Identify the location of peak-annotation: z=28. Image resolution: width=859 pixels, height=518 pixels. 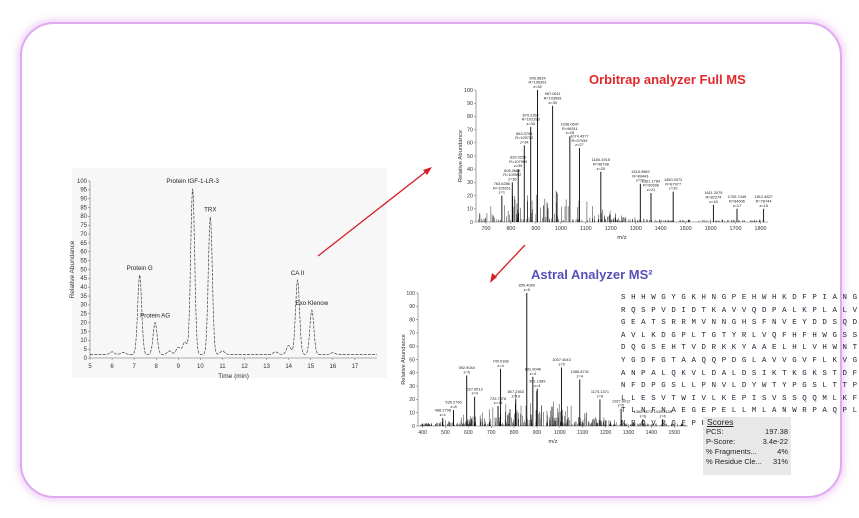
(570, 132).